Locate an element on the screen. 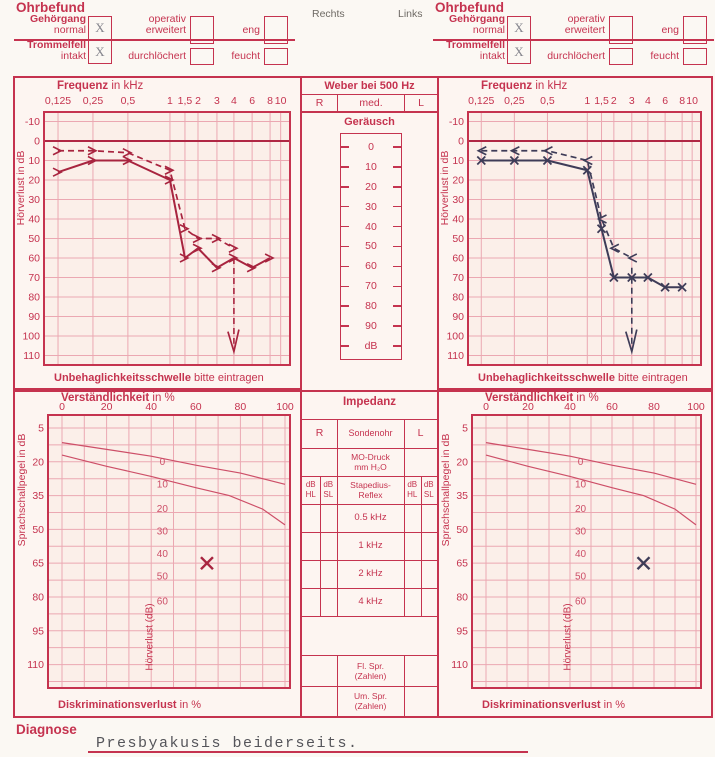 The height and width of the screenshot is (757, 715). svg-text: Hörverlust (dB) is located at coordinates (568, 636).